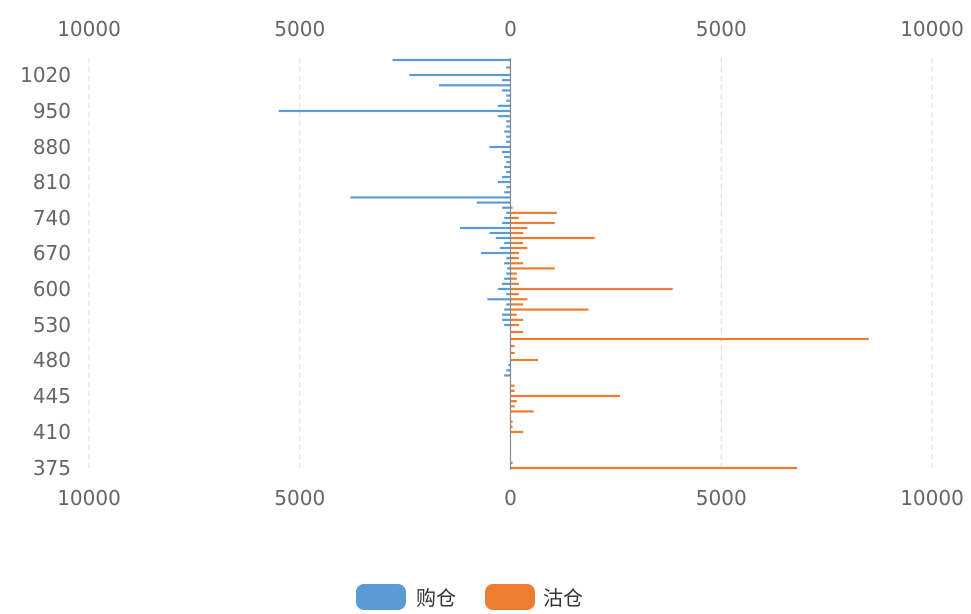  I want to click on legend: 购仓 沽仓, so click(469, 597).